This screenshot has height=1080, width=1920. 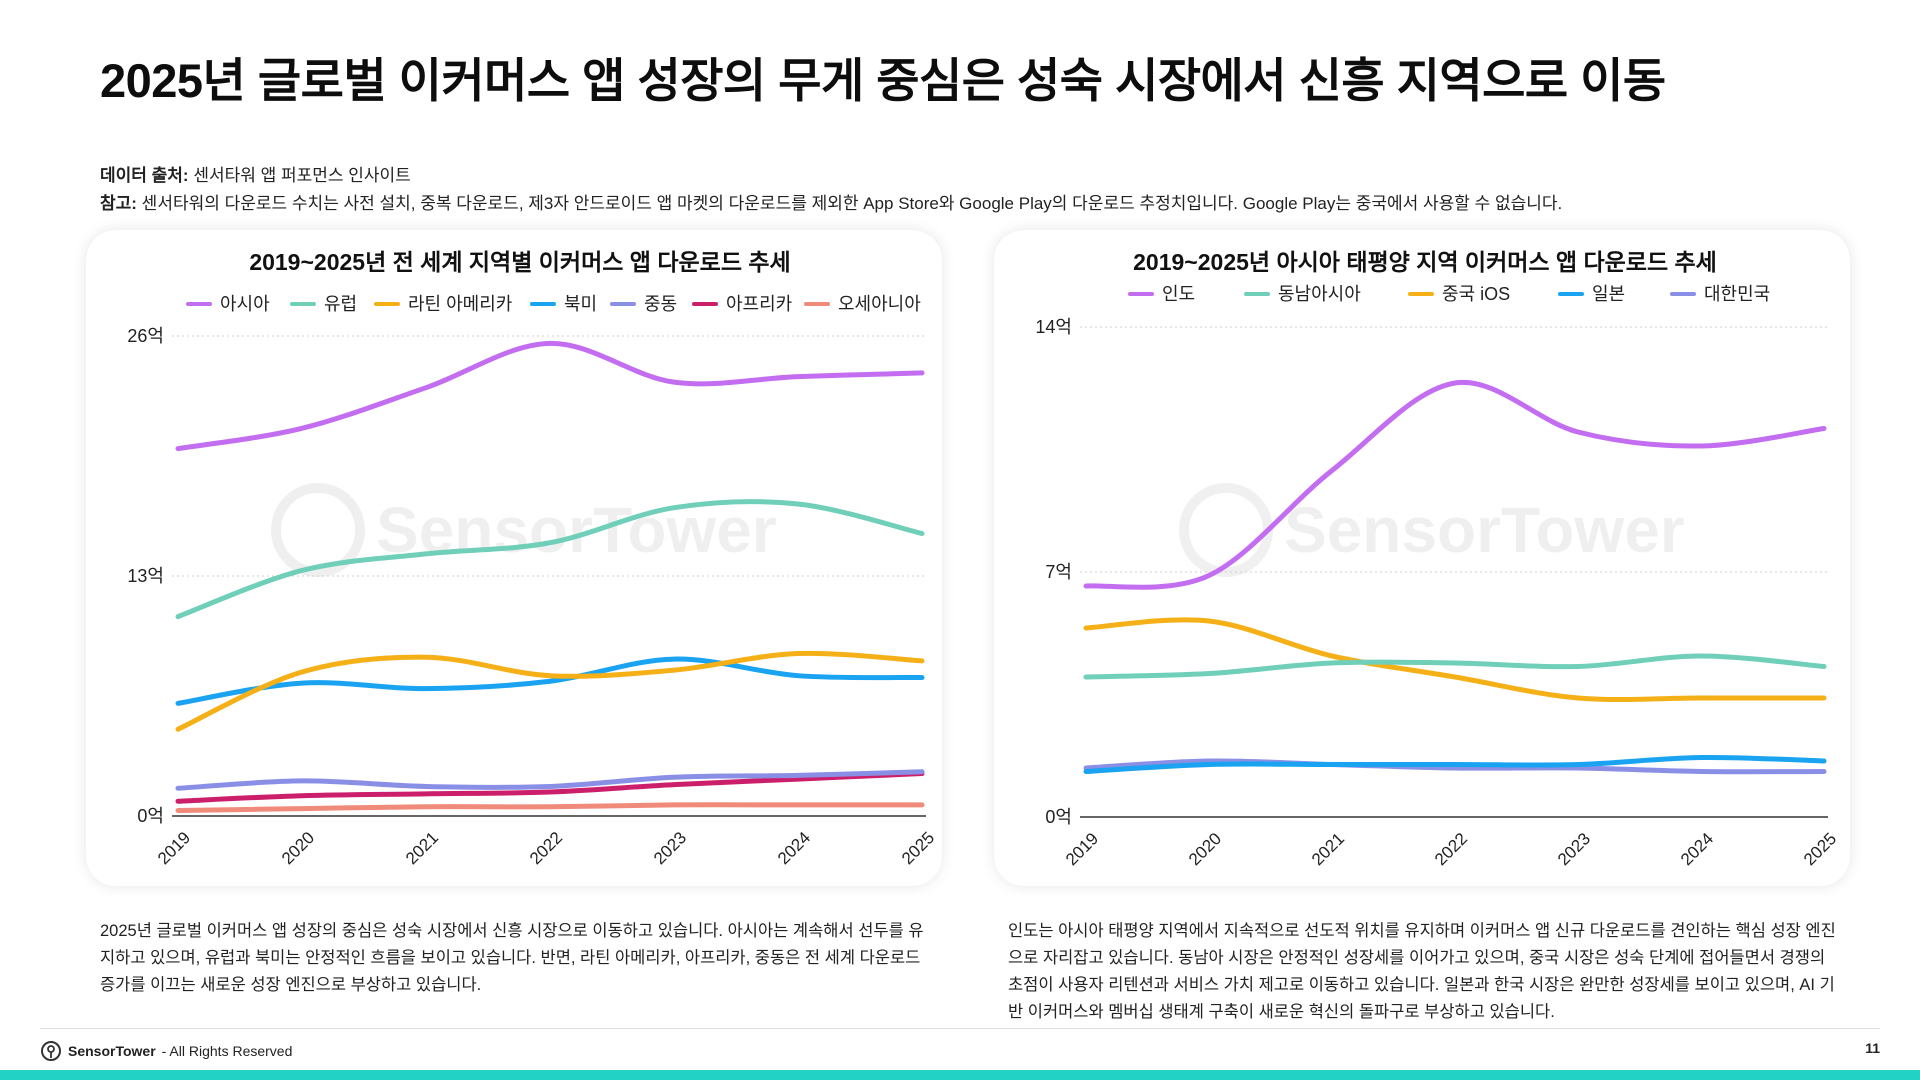 I want to click on legend-item: 인도, so click(x=1161, y=294).